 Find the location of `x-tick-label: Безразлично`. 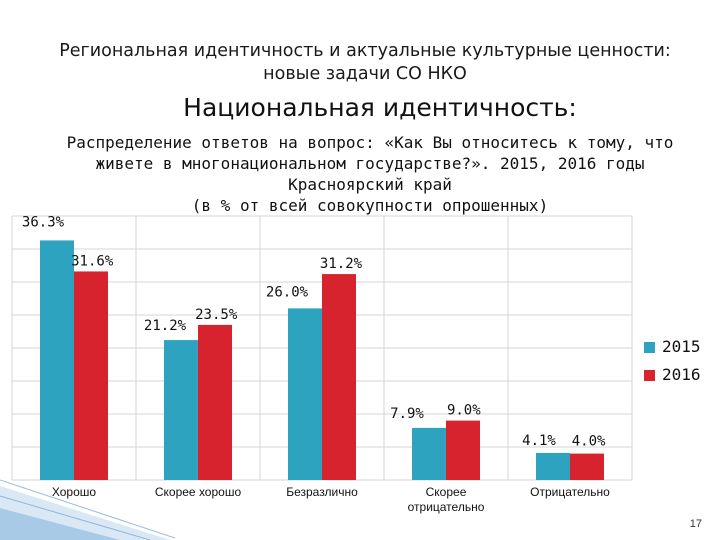

x-tick-label: Безразлично is located at coordinates (322, 492).